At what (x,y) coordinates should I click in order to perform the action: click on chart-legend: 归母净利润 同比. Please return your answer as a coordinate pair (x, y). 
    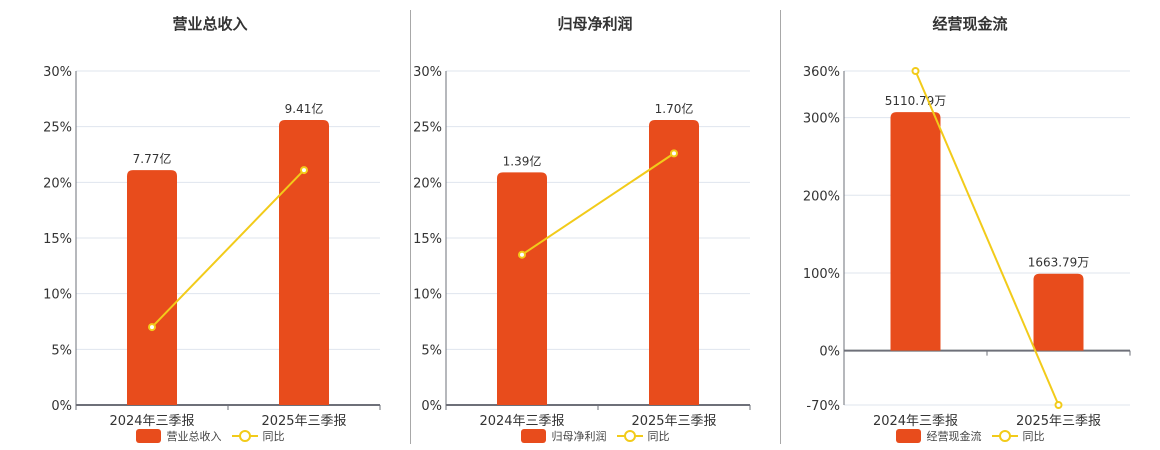
    Looking at the image, I should click on (595, 436).